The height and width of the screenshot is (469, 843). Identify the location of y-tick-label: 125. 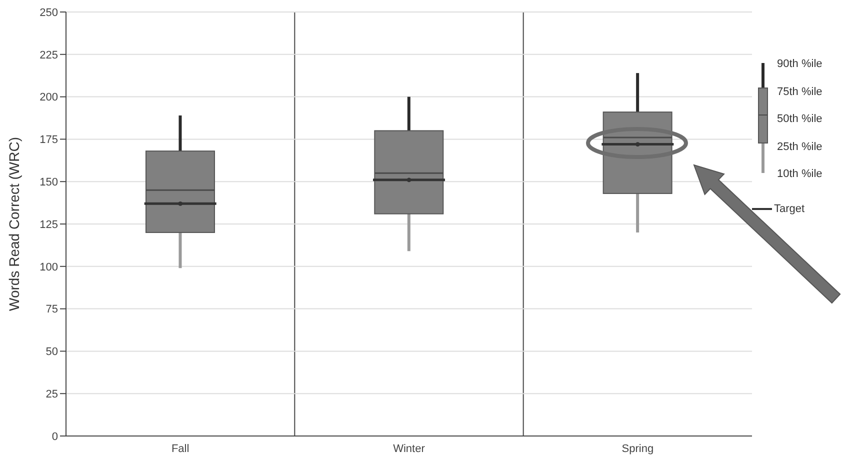
(49, 224).